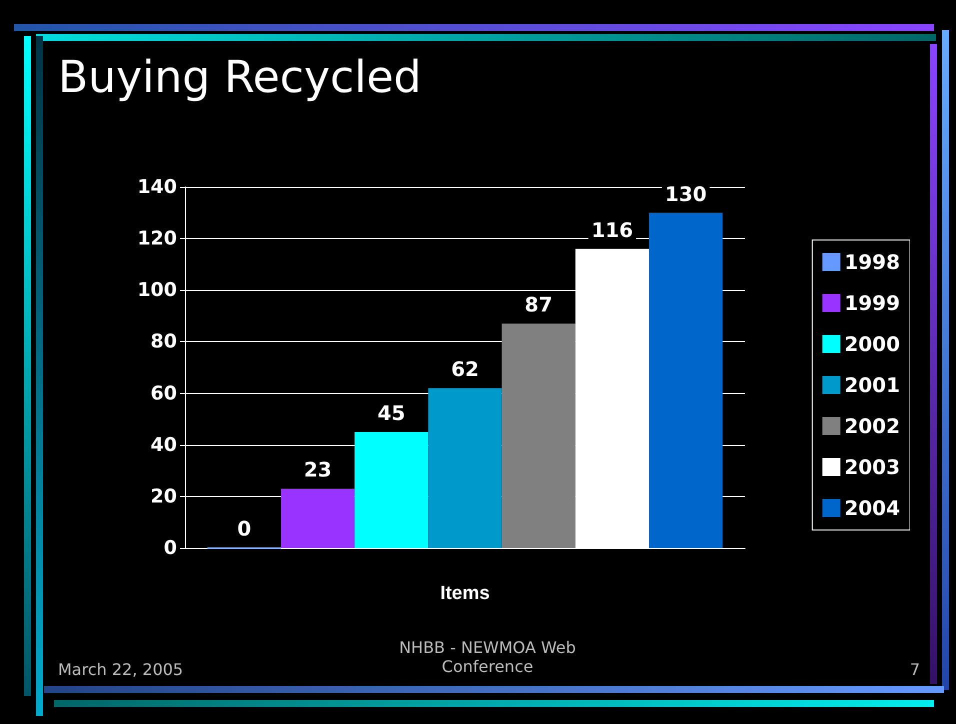 This screenshot has width=956, height=724. What do you see at coordinates (163, 393) in the screenshot?
I see `y-tick-label: 60` at bounding box center [163, 393].